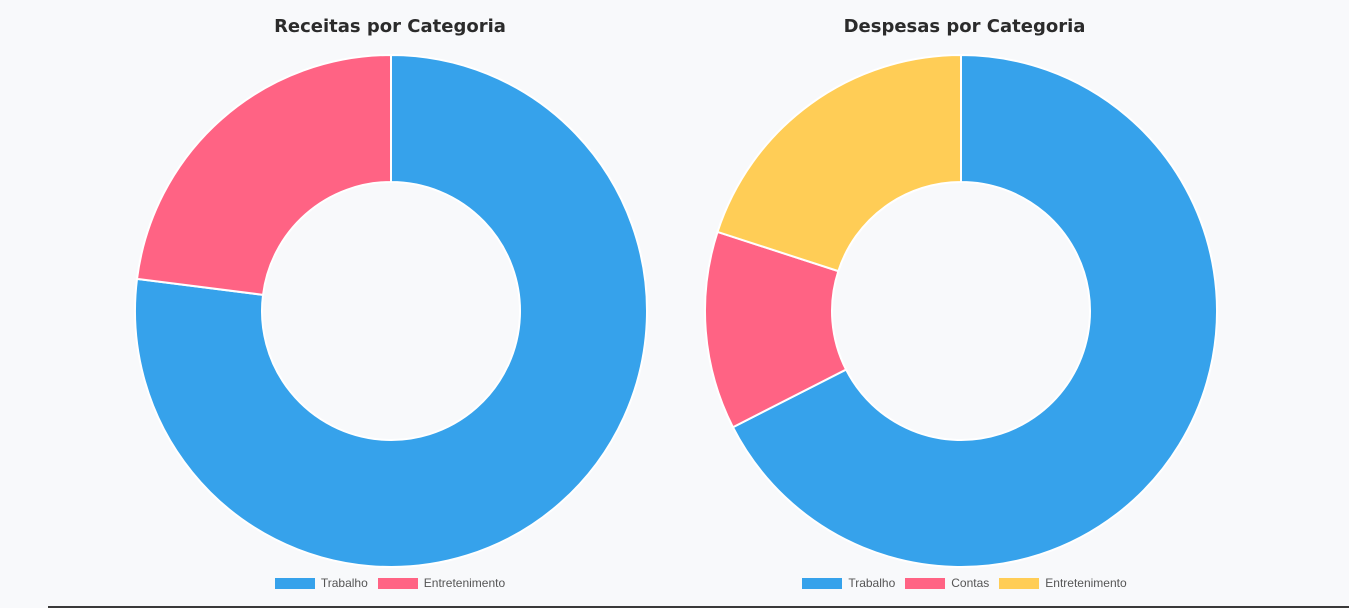 The image size is (1349, 608). I want to click on despesas-slice-entretenimento, so click(839, 163).